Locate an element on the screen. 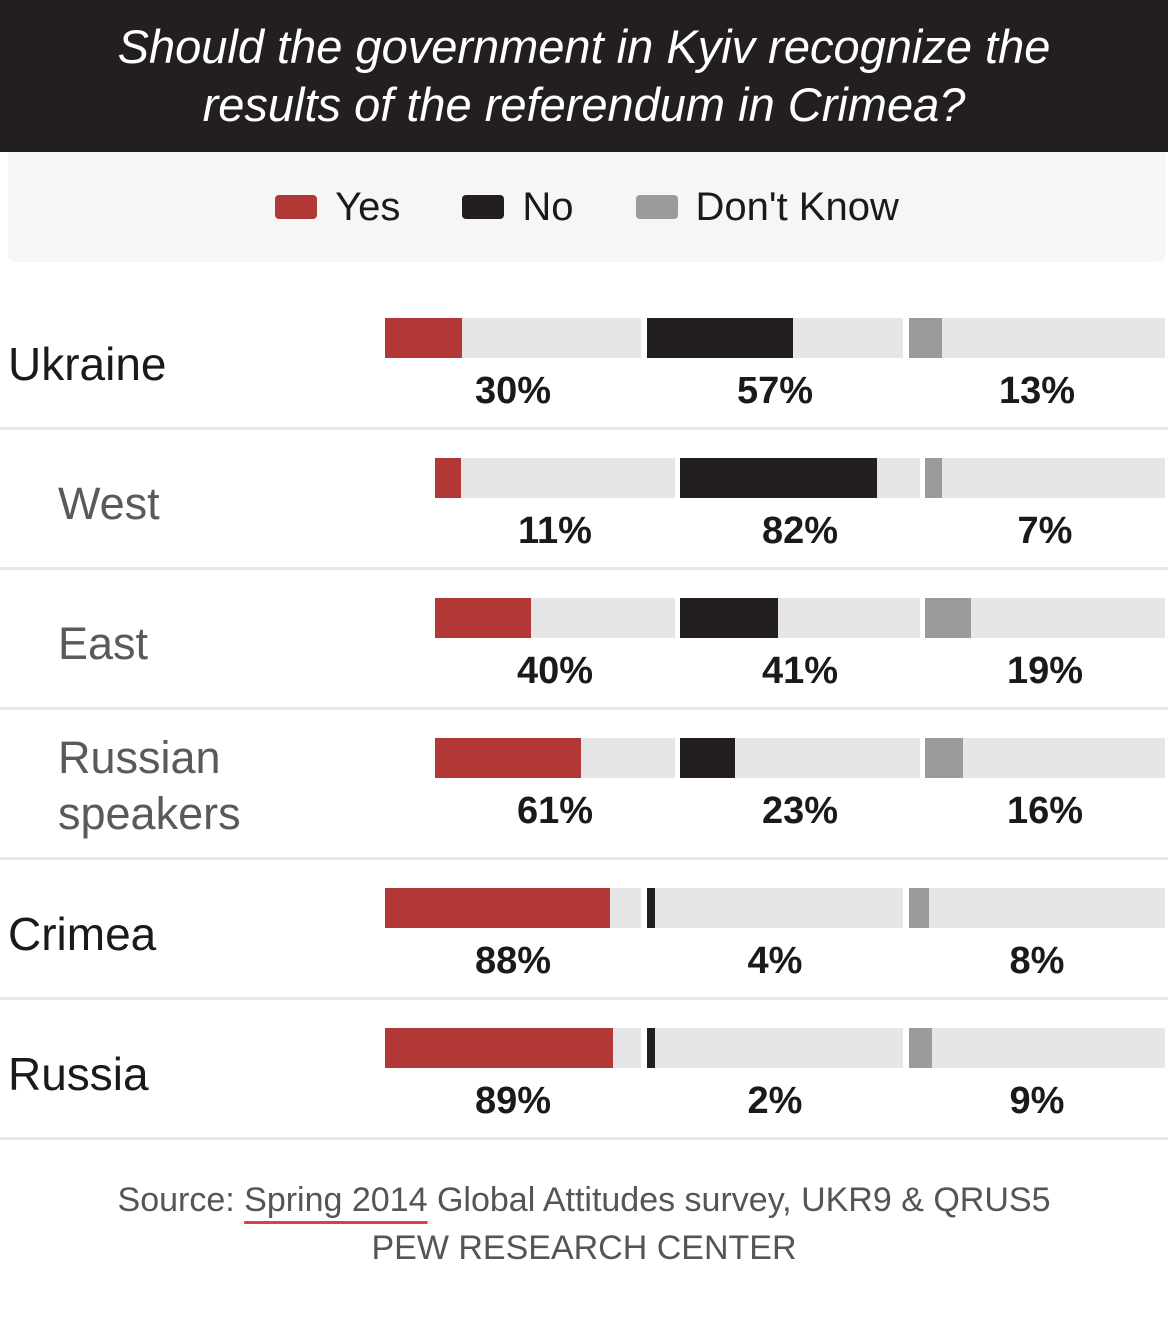  data-label-yes: 89% is located at coordinates (513, 1101).